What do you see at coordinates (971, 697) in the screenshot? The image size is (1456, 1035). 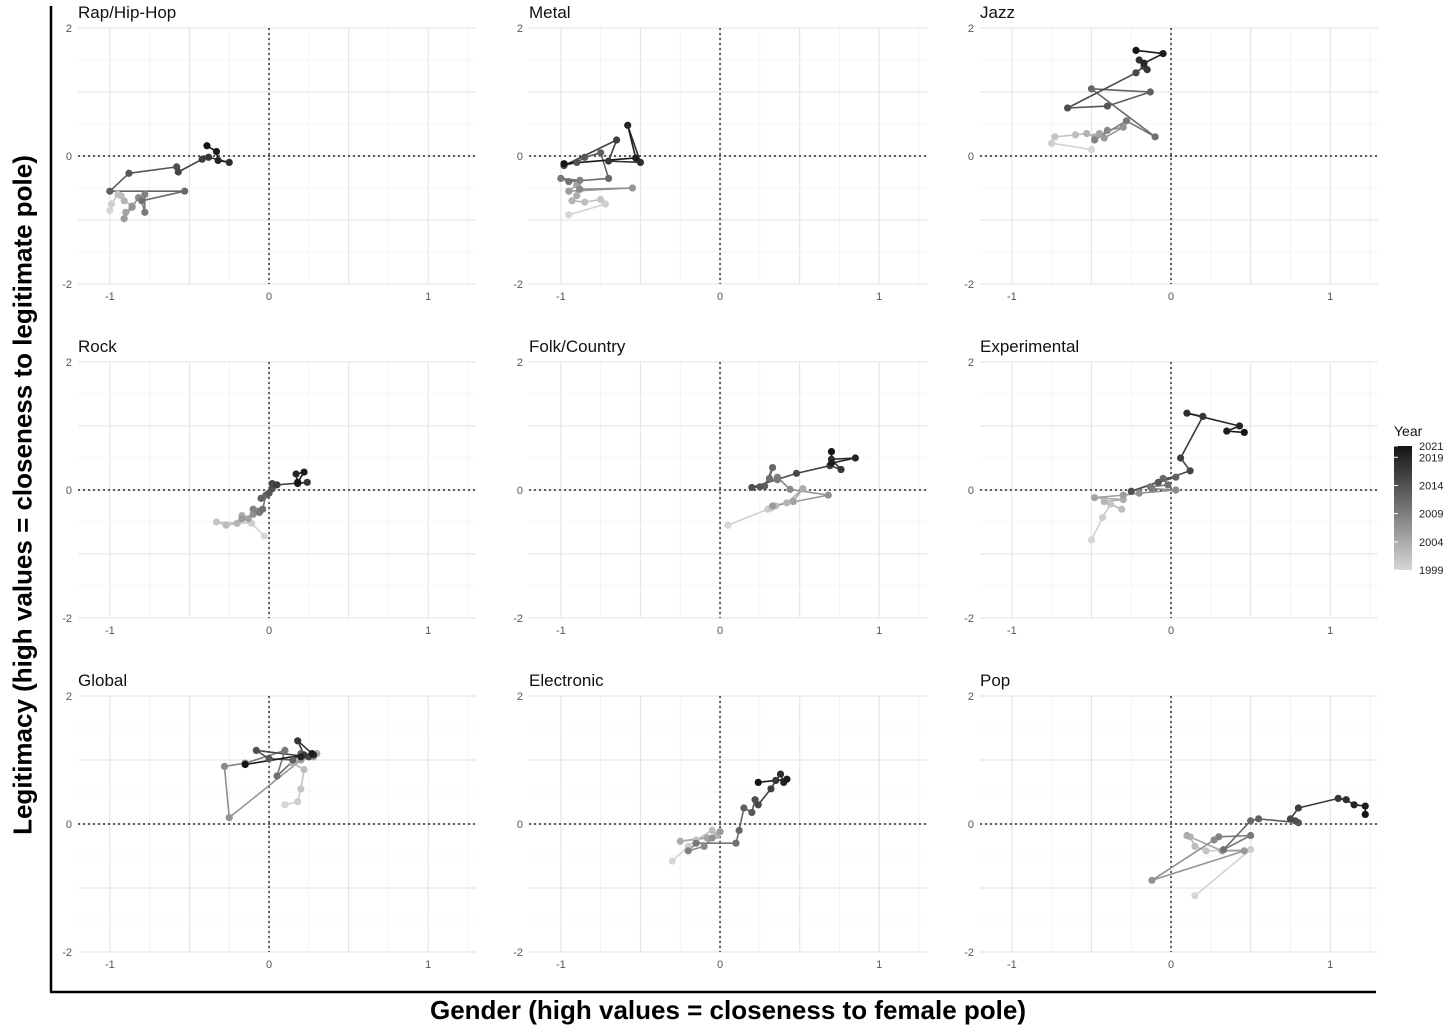 I see `y-tick-label: 2` at bounding box center [971, 697].